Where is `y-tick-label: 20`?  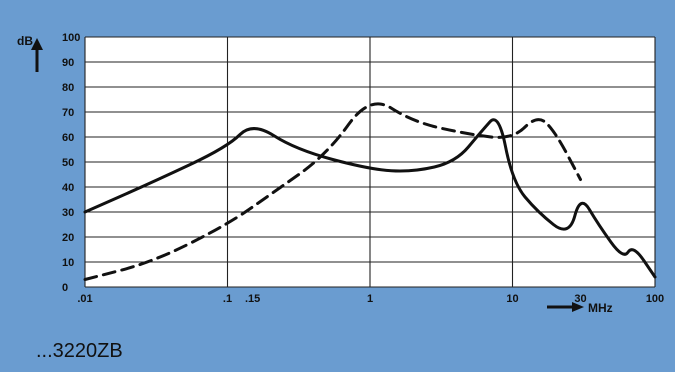 y-tick-label: 20 is located at coordinates (68, 238).